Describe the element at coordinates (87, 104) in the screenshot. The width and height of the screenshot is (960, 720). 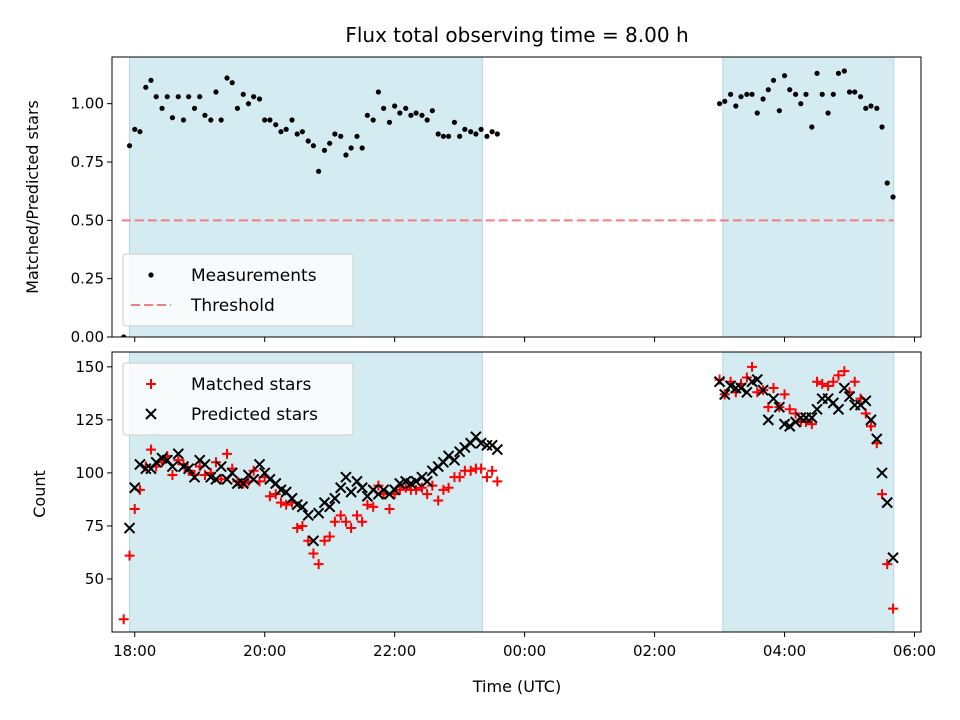
I see `y-tick-label-0-4: 1.00` at that location.